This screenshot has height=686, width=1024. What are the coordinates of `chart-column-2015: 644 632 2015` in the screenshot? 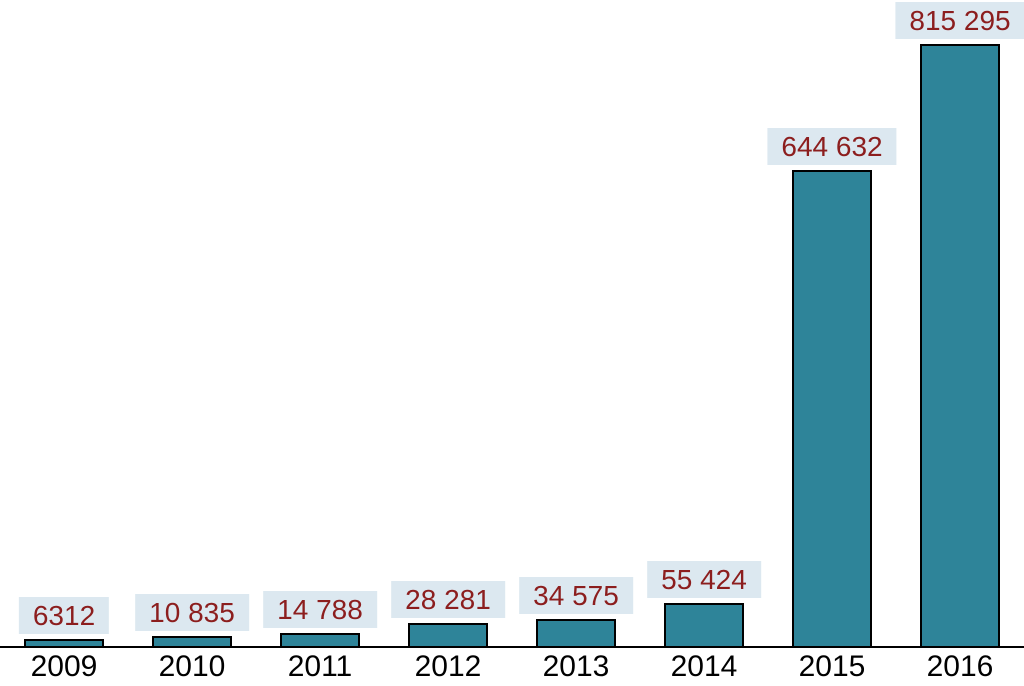 It's located at (832, 343).